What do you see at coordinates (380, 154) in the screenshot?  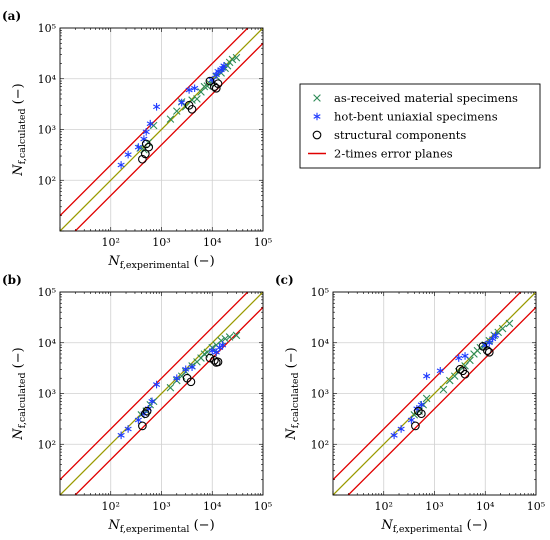 I see `legend-entry-errband: 2-times error planes` at bounding box center [380, 154].